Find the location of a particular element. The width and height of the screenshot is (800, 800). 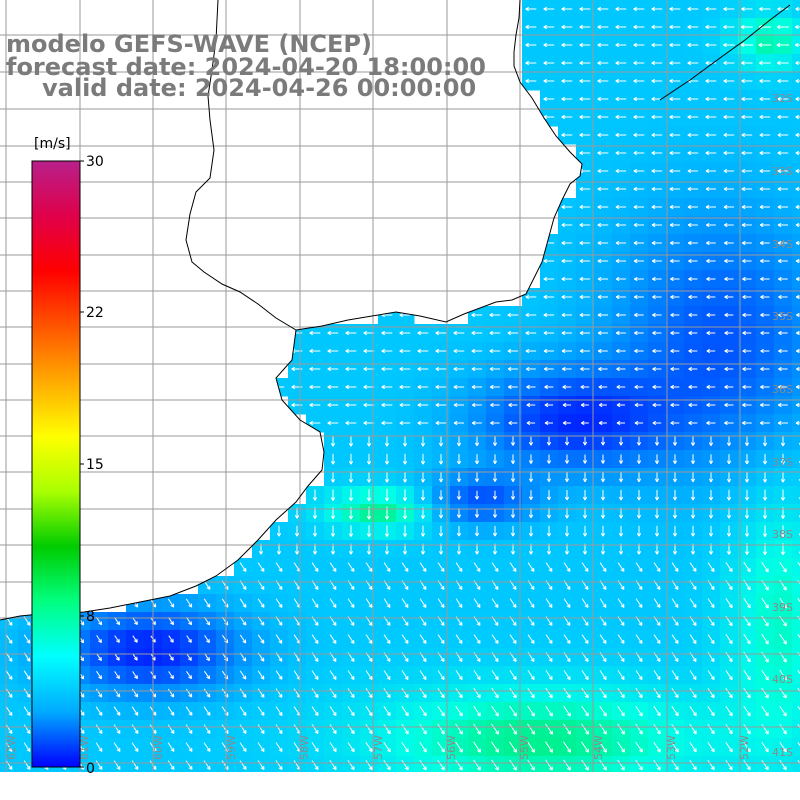

lon-label: 62W is located at coordinates (11, 747).